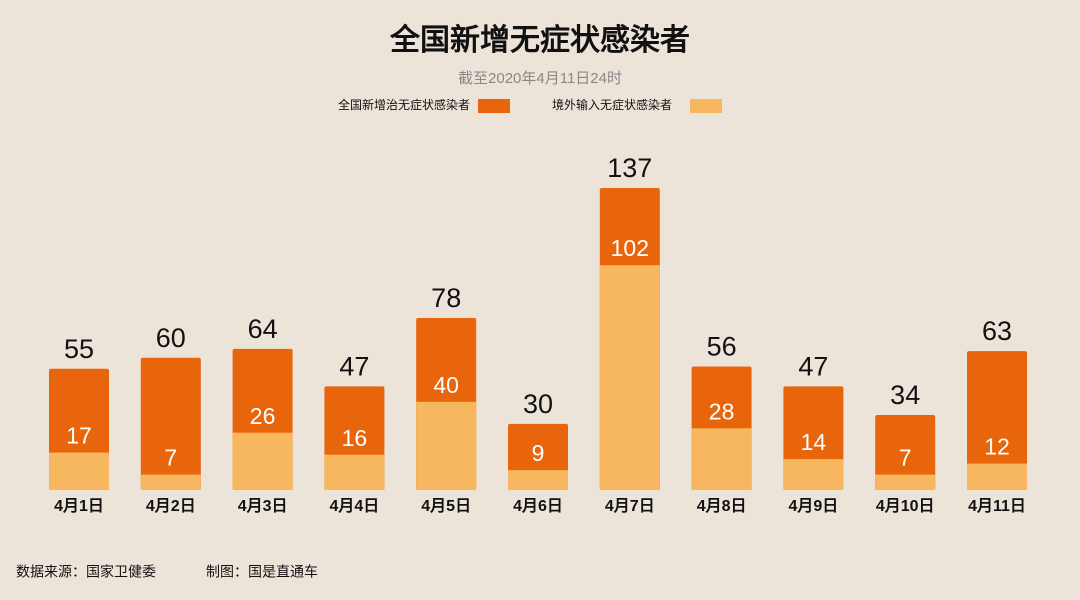  What do you see at coordinates (171, 506) in the screenshot?
I see `x-tick-label: 4月2日` at bounding box center [171, 506].